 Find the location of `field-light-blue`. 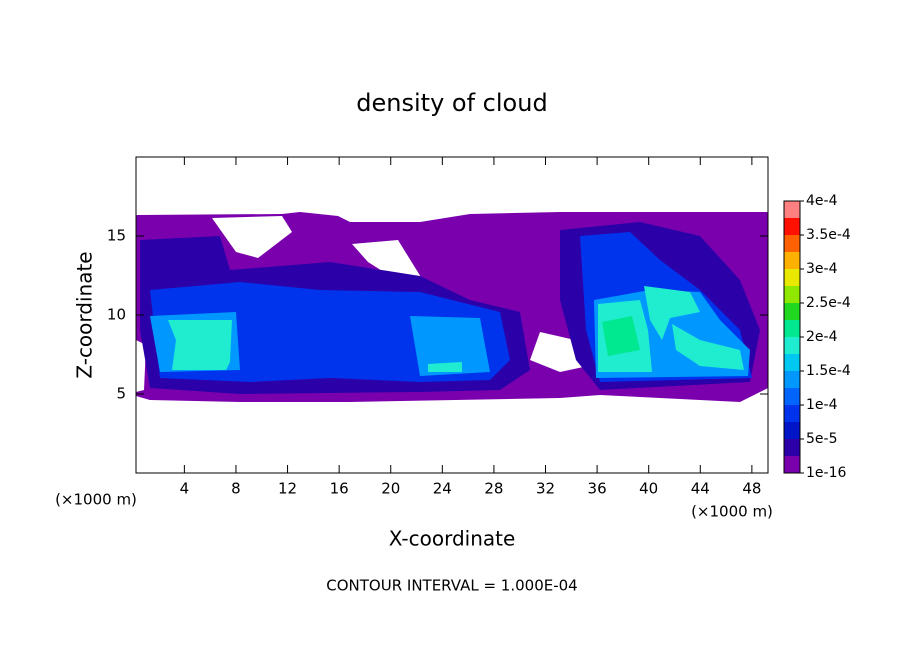

field-light-blue is located at coordinates (450, 346).